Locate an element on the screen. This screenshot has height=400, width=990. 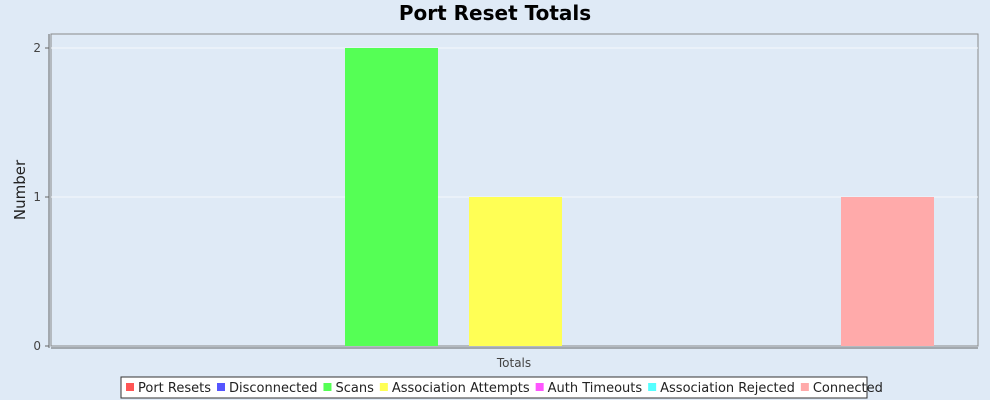
legend-label-connected: Connected is located at coordinates (848, 388).